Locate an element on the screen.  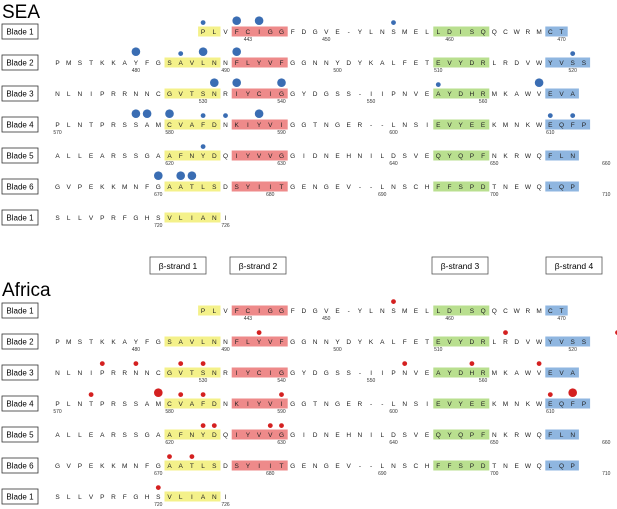
strand-label-4: β-strand 4 is located at coordinates (574, 265).